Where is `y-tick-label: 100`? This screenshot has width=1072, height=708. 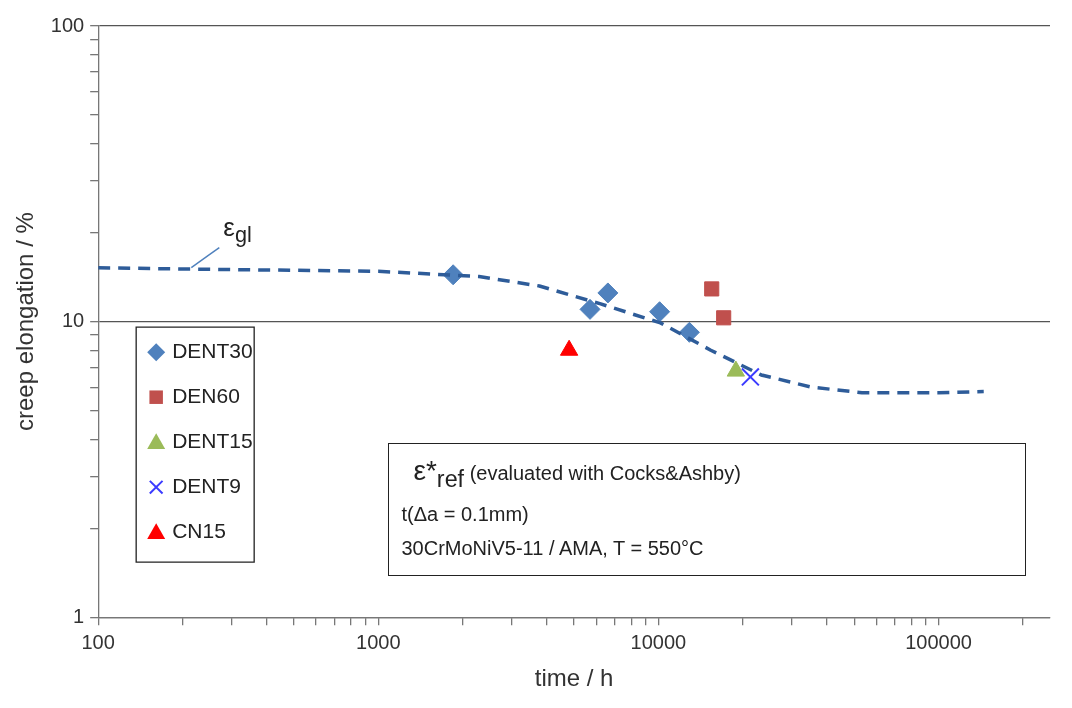
y-tick-label: 100 is located at coordinates (67, 24).